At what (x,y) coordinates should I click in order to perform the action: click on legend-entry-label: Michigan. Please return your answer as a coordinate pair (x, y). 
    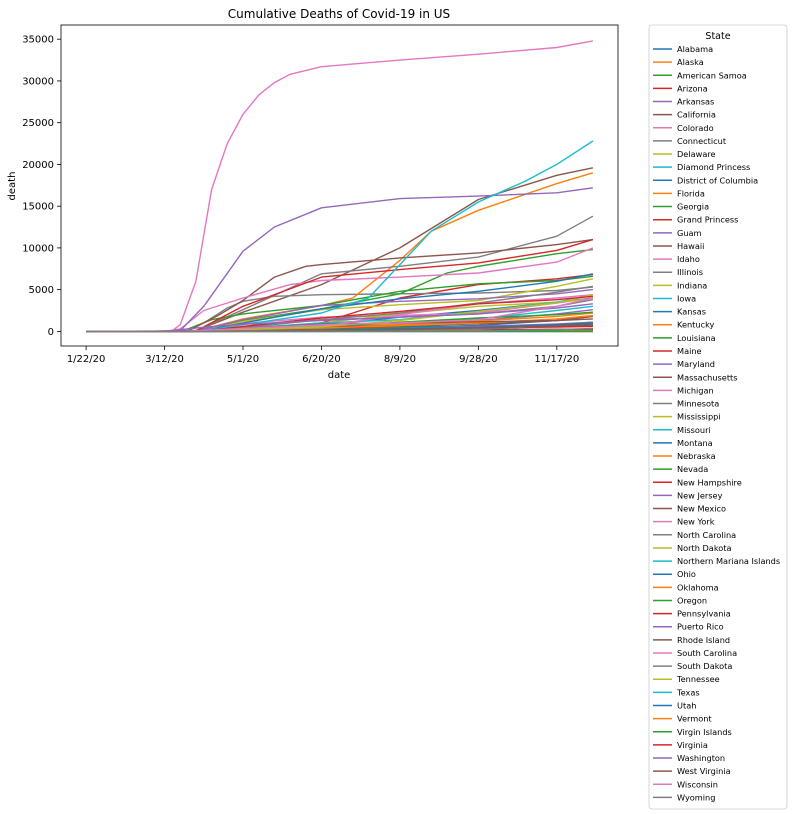
    Looking at the image, I should click on (695, 390).